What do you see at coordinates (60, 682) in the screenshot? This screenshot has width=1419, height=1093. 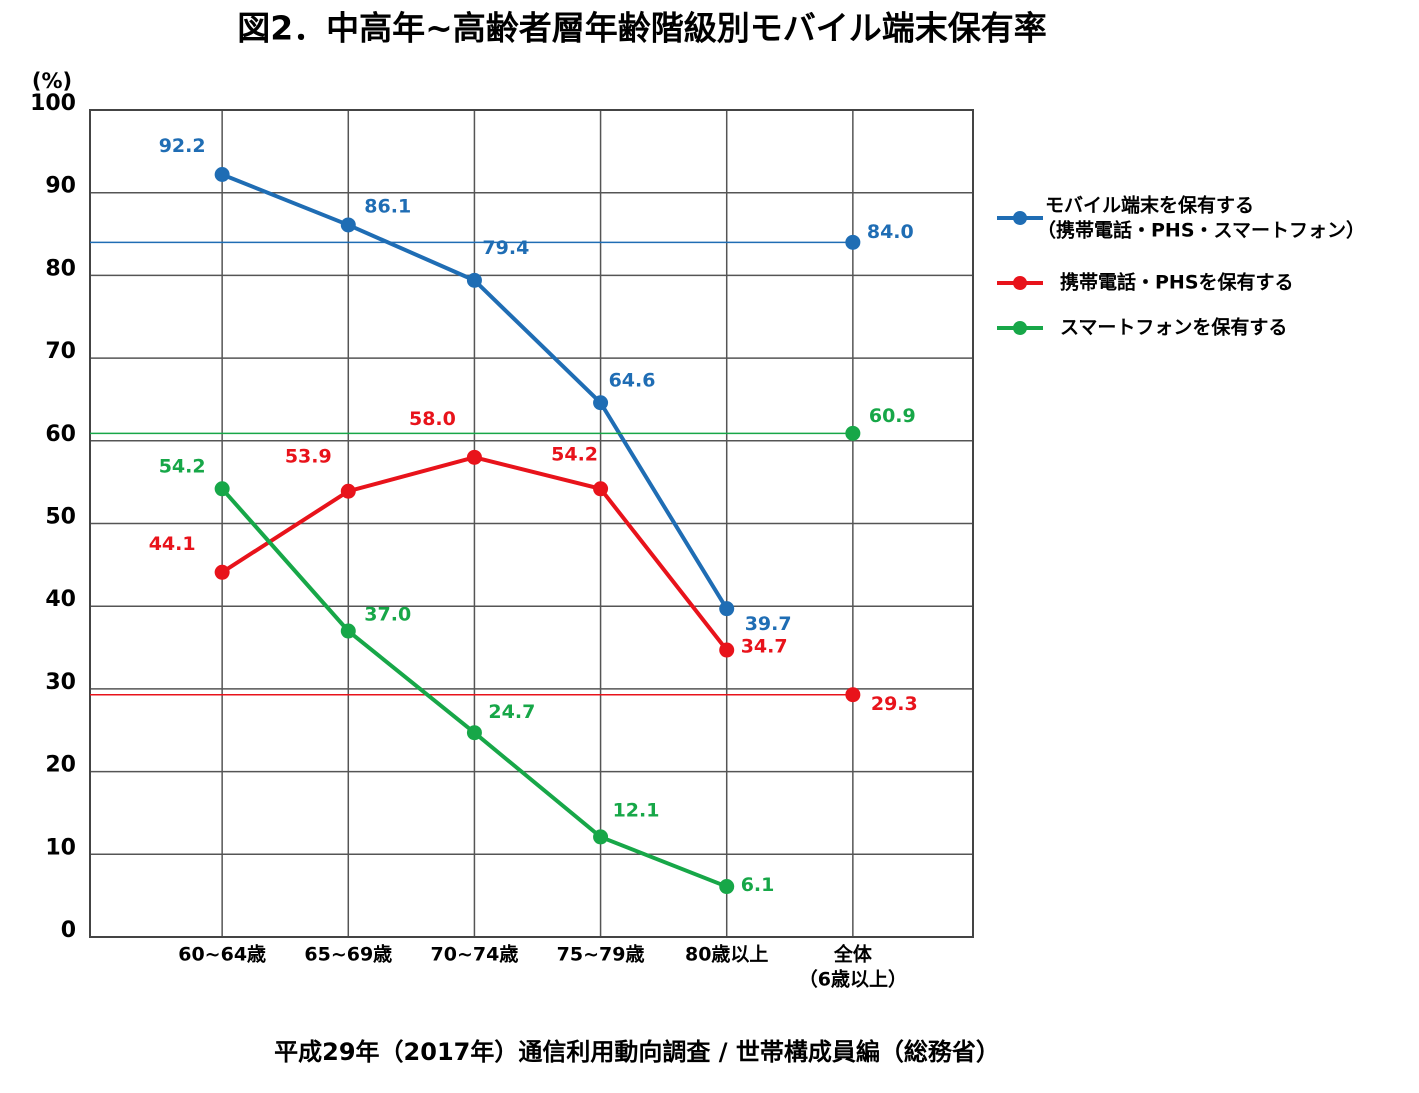 I see `y-tick-label: 30` at bounding box center [60, 682].